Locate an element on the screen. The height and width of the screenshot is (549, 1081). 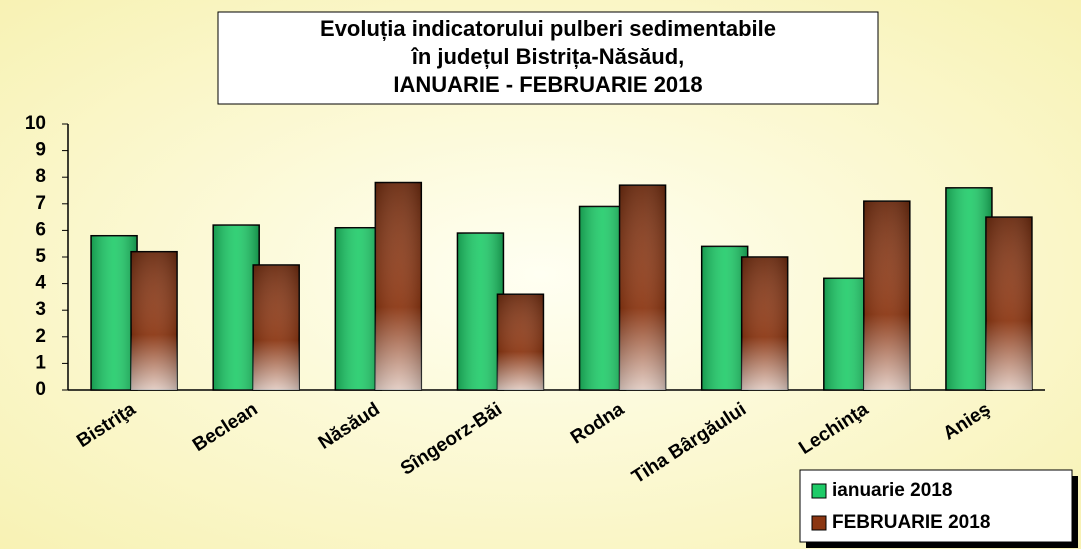
chart-title: în județul Bistrița-Năsăud, is located at coordinates (548, 56).